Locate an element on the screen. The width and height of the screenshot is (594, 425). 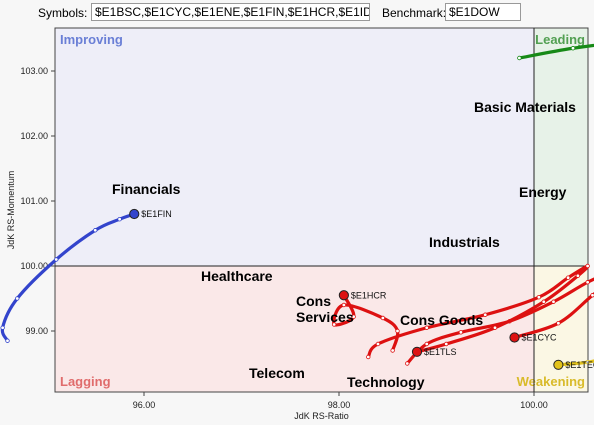
x-tick-label: 100.00 is located at coordinates (534, 405).